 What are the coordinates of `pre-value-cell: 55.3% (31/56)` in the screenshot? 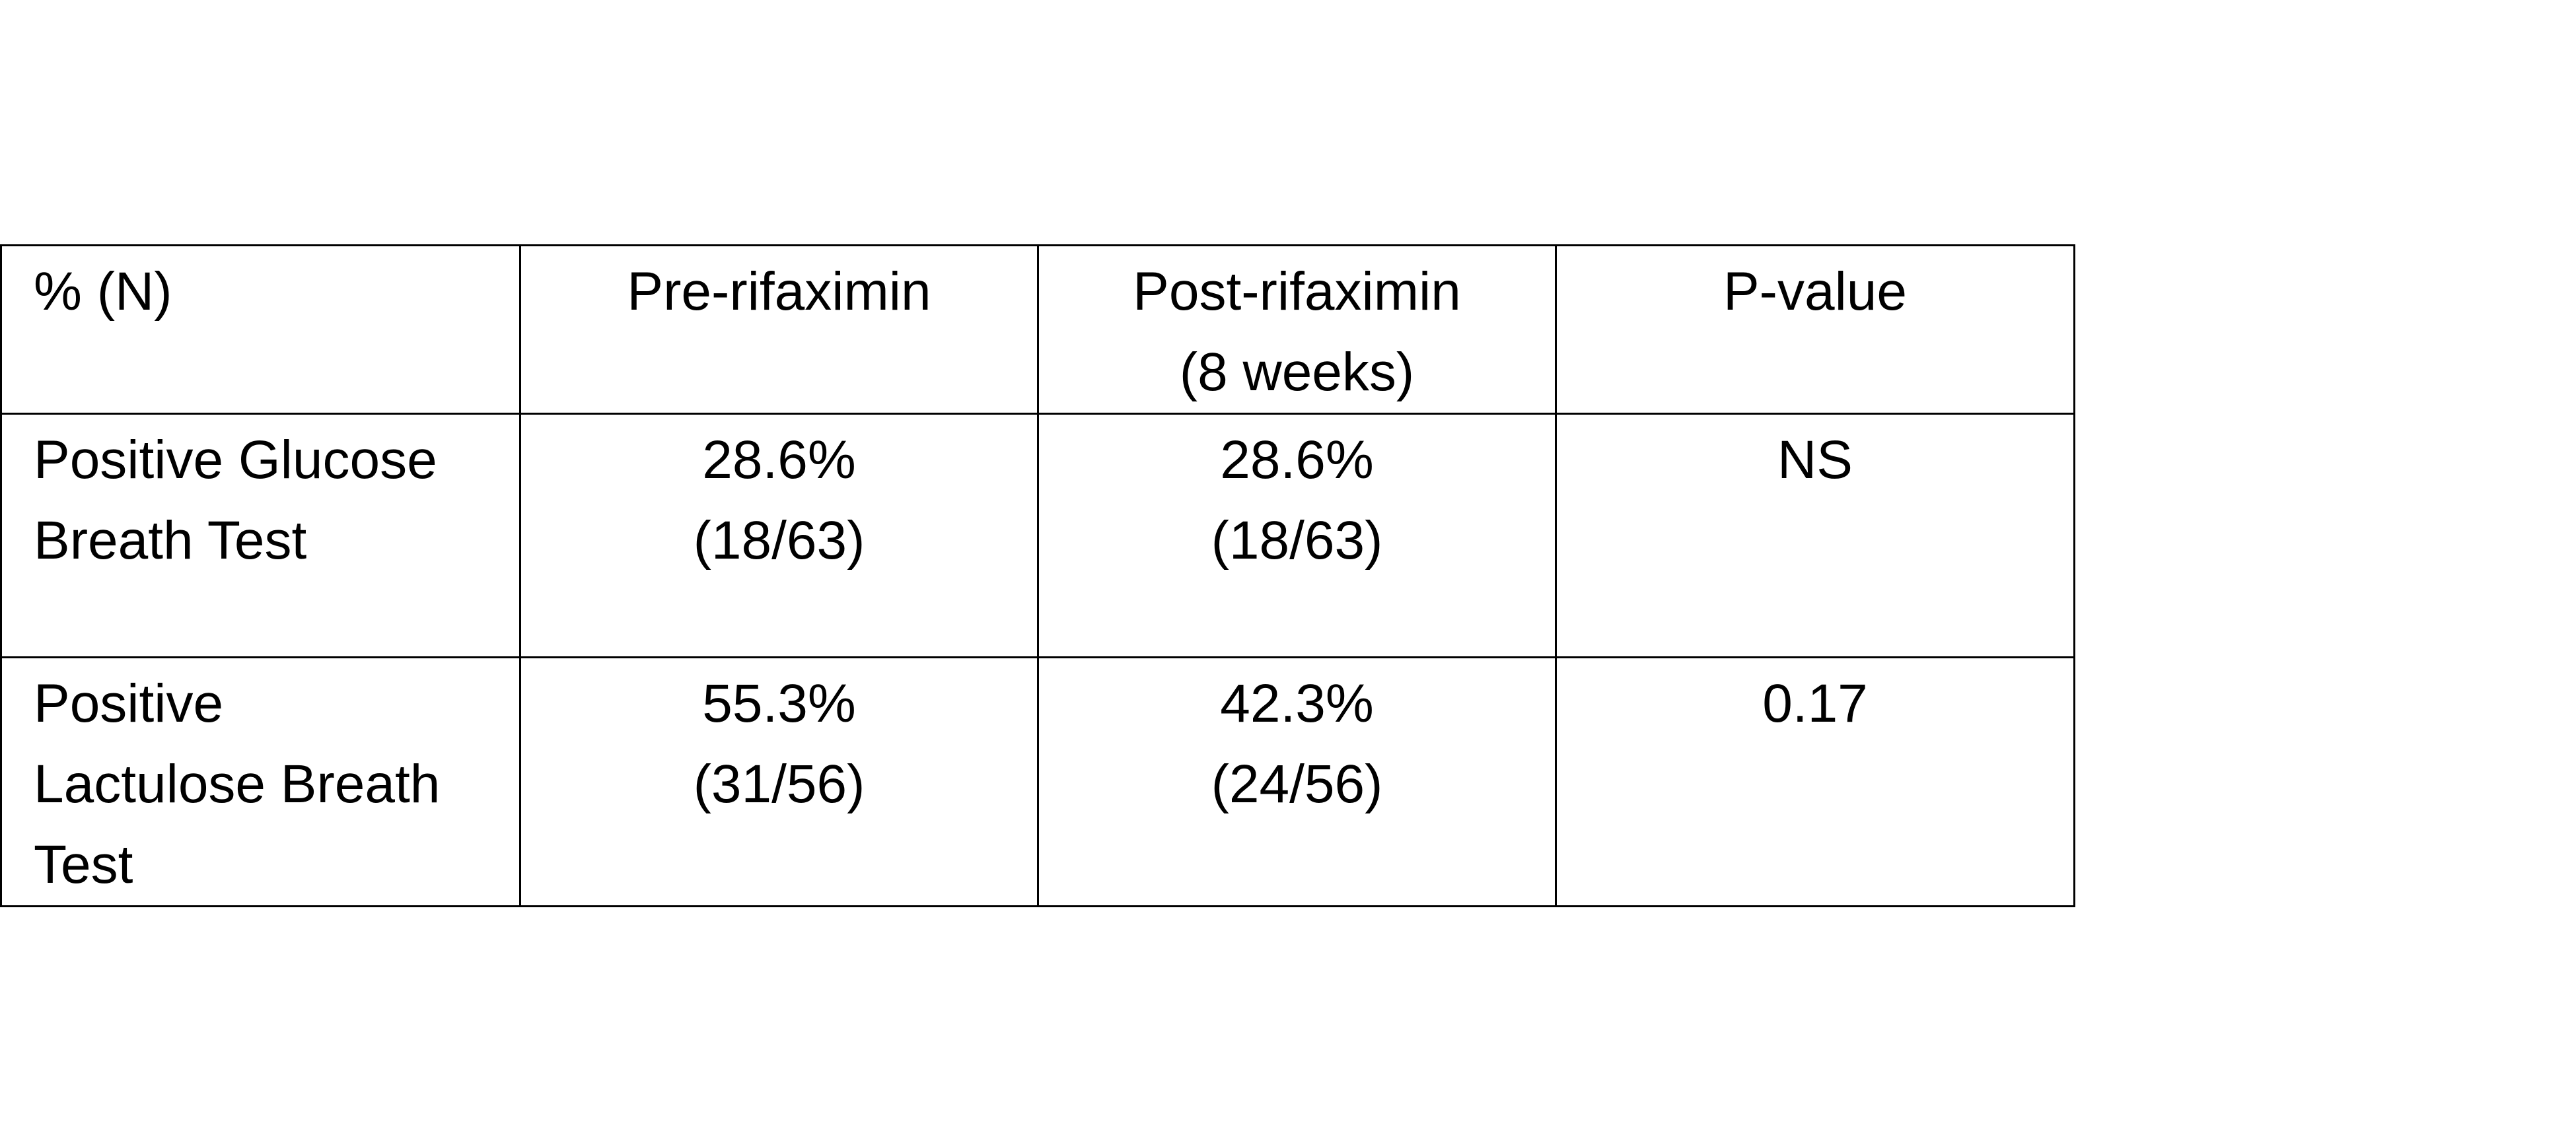 It's located at (779, 781).